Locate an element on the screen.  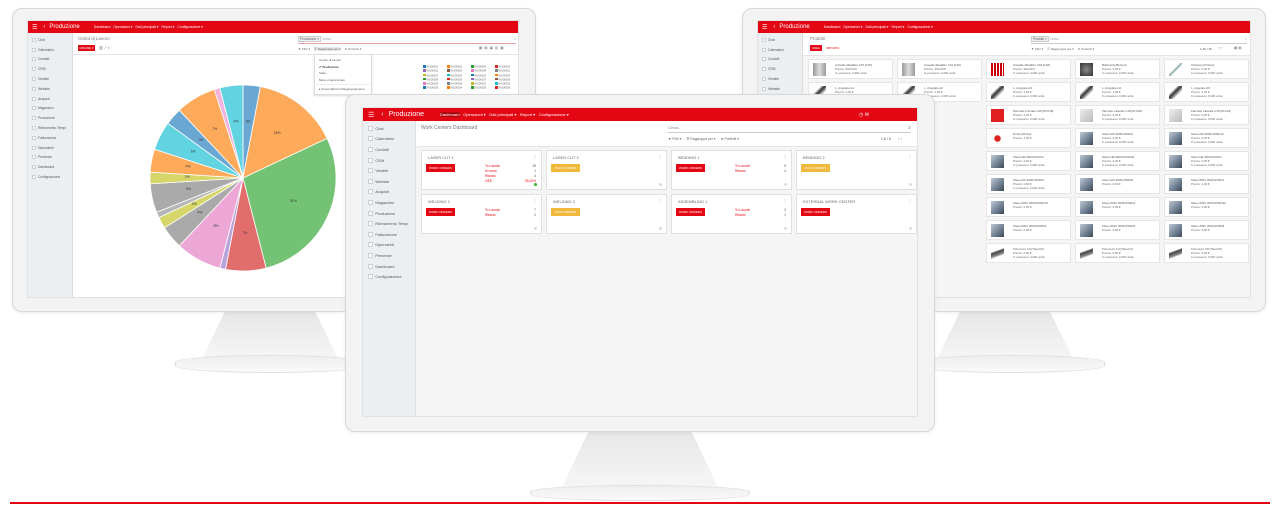
import-button: IMPORTA is located at coordinates (833, 48).